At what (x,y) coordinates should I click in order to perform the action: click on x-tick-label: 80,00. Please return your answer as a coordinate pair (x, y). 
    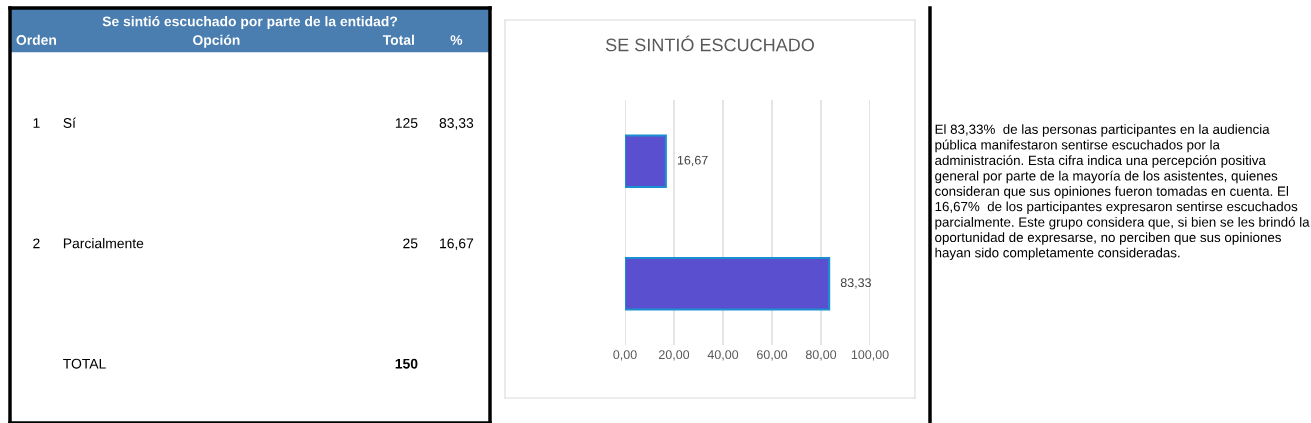
    Looking at the image, I should click on (821, 355).